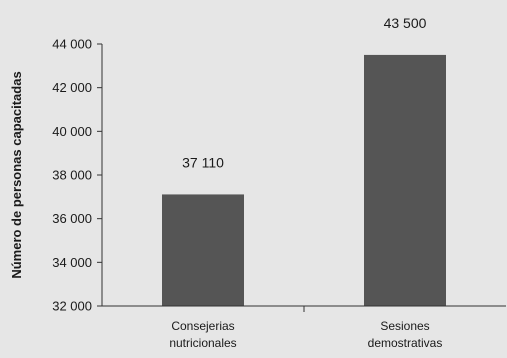 Image resolution: width=507 pixels, height=358 pixels. Describe the element at coordinates (405, 343) in the screenshot. I see `x-category-label: demostrativas` at that location.